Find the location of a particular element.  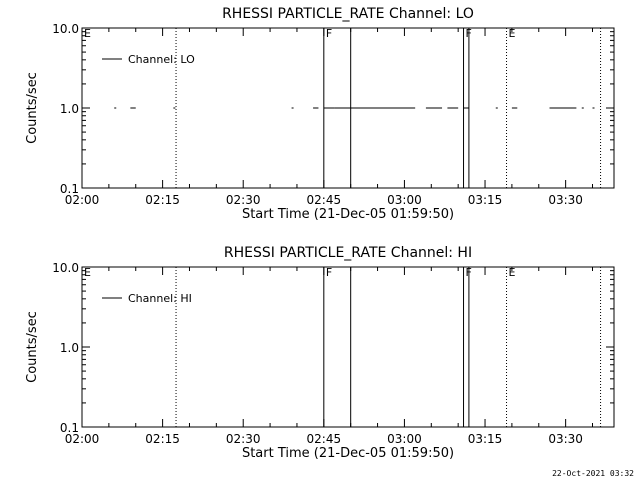

chart-title: RHESSI PARTICLE_RATE Channel: HI is located at coordinates (348, 253).